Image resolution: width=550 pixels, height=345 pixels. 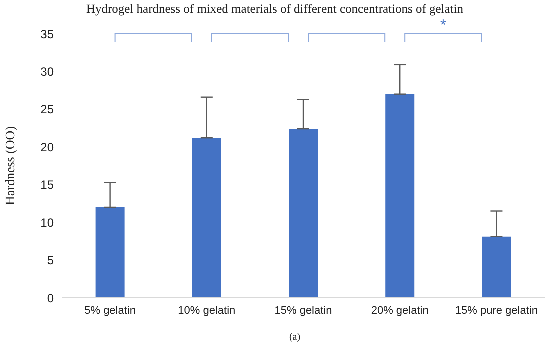 What do you see at coordinates (110, 310) in the screenshot?
I see `x-tick-label: 5% gelatin` at bounding box center [110, 310].